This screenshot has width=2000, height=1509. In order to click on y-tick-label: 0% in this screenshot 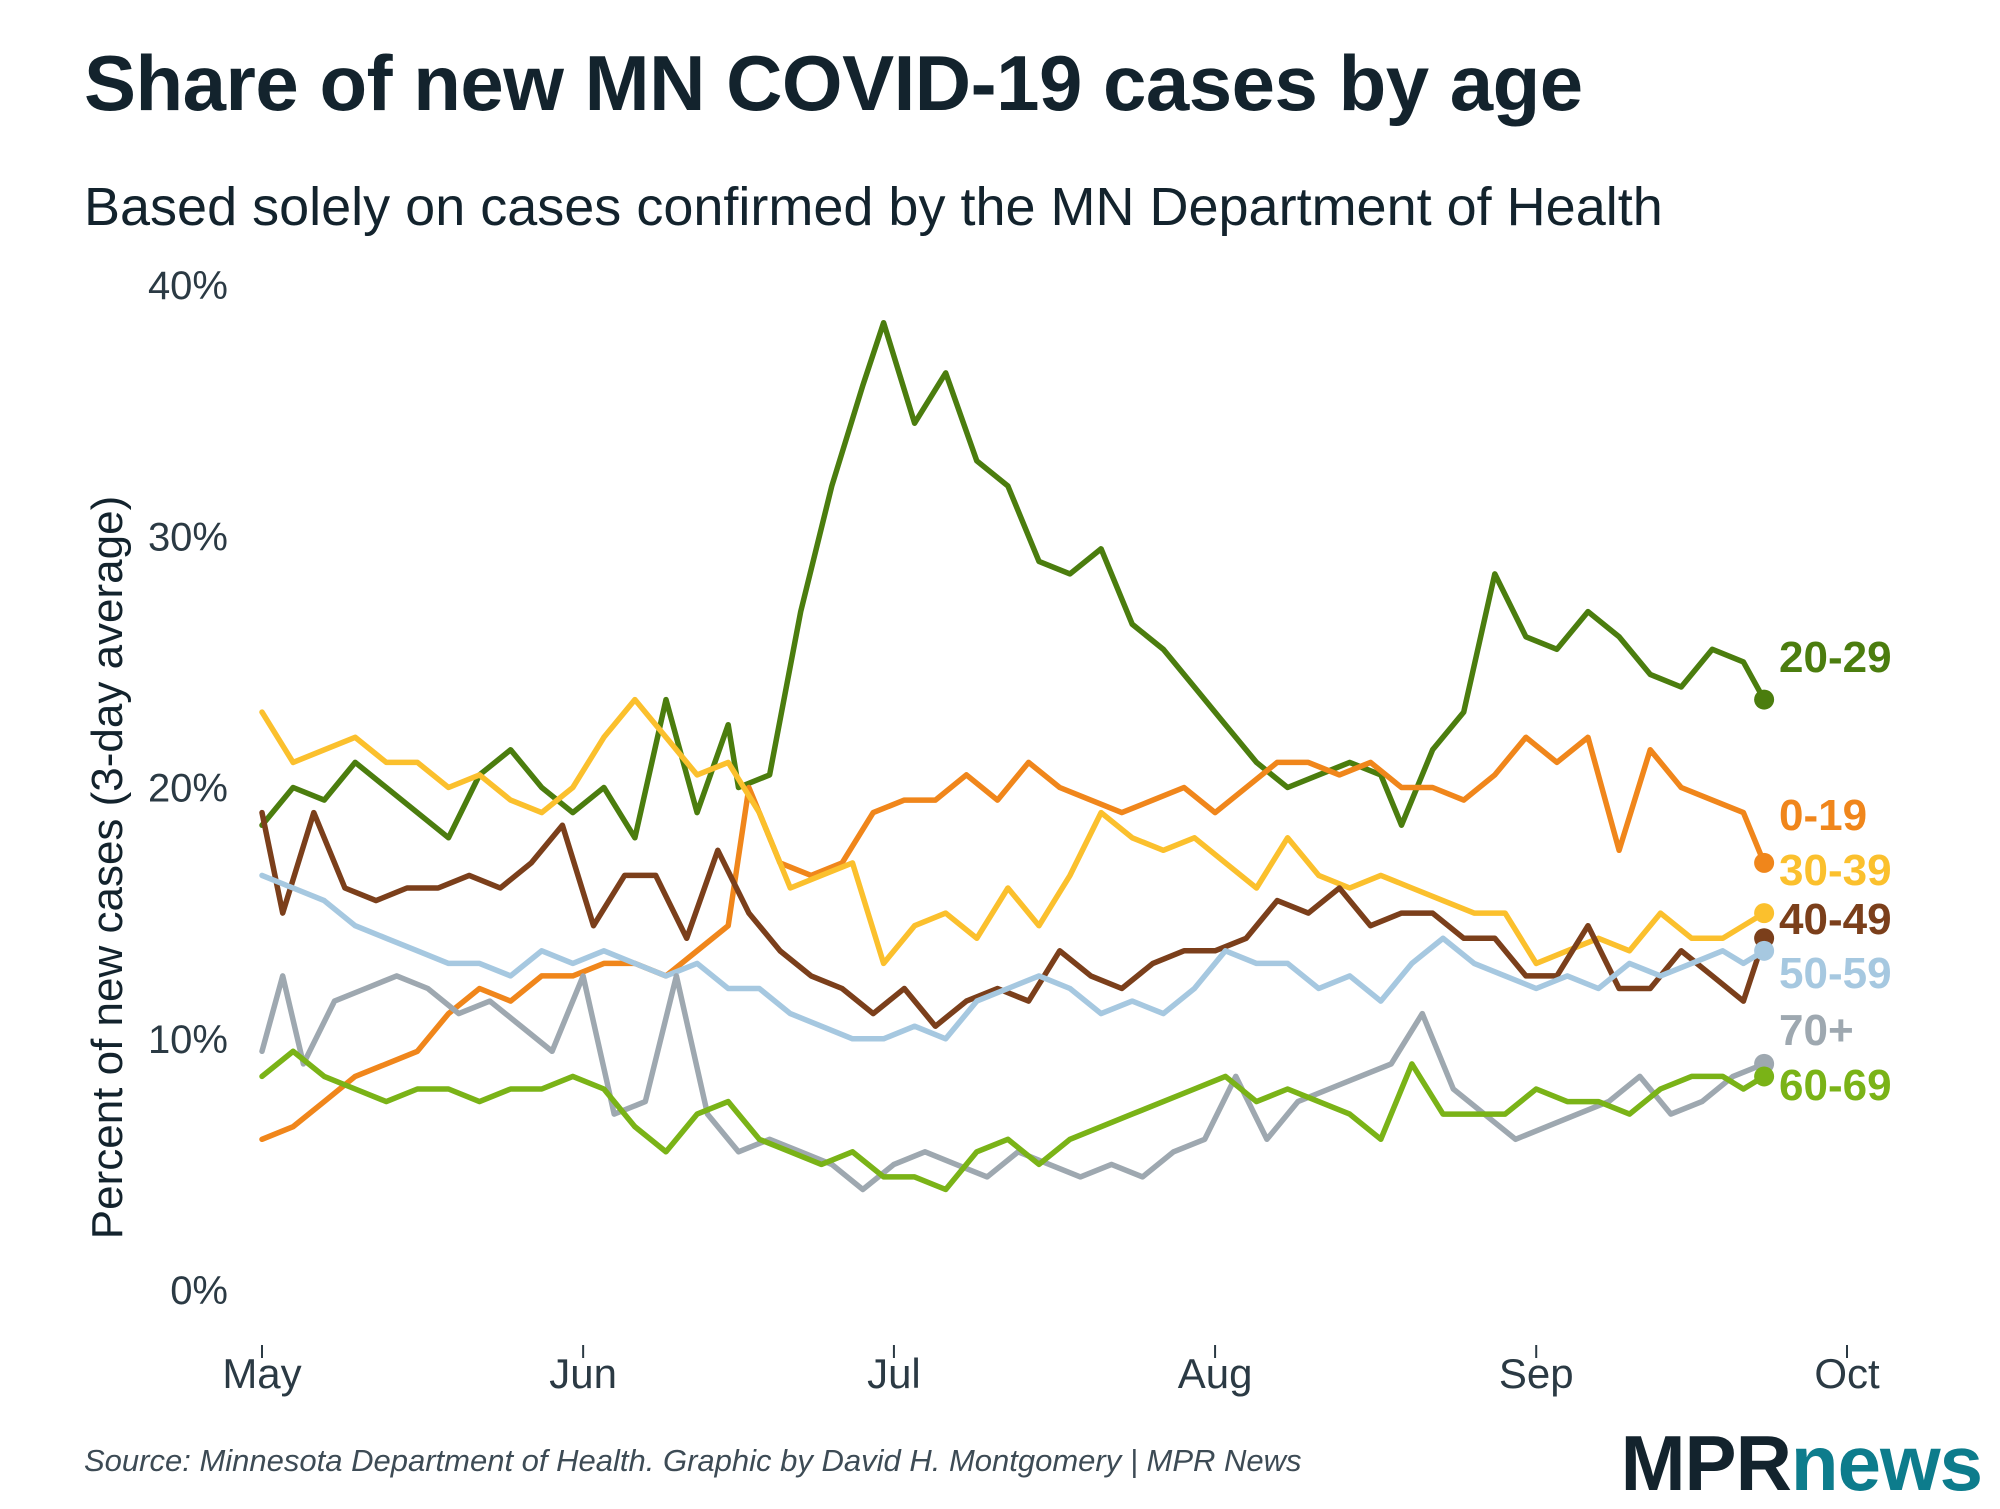, I will do `click(199, 1291)`.